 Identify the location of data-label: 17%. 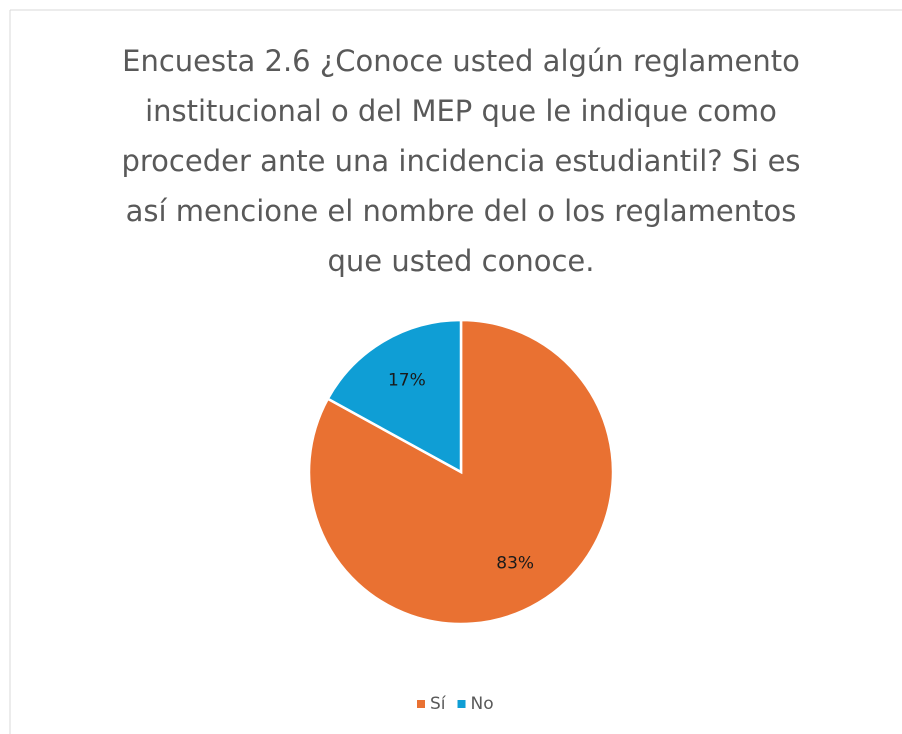
(407, 380).